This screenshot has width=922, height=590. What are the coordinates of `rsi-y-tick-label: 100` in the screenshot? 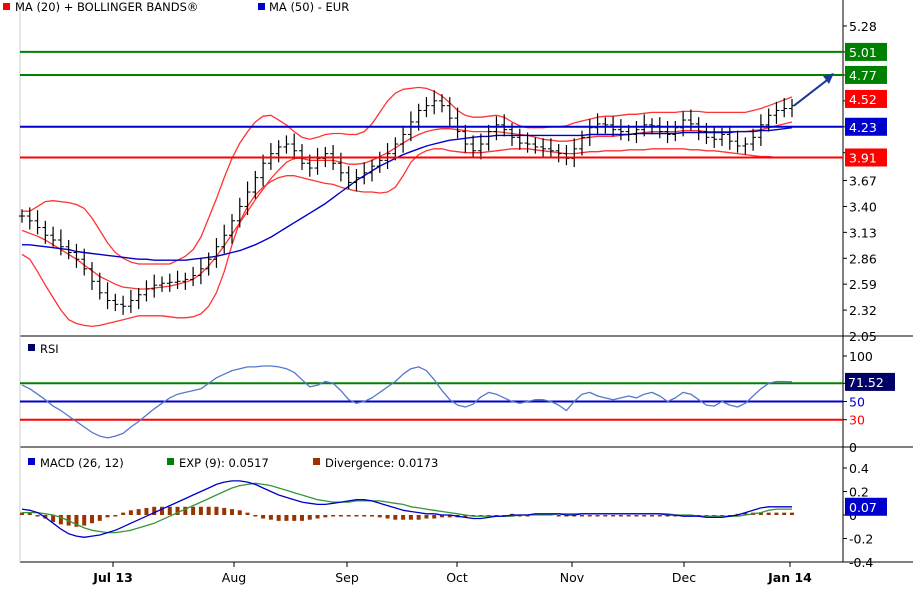 It's located at (861, 356).